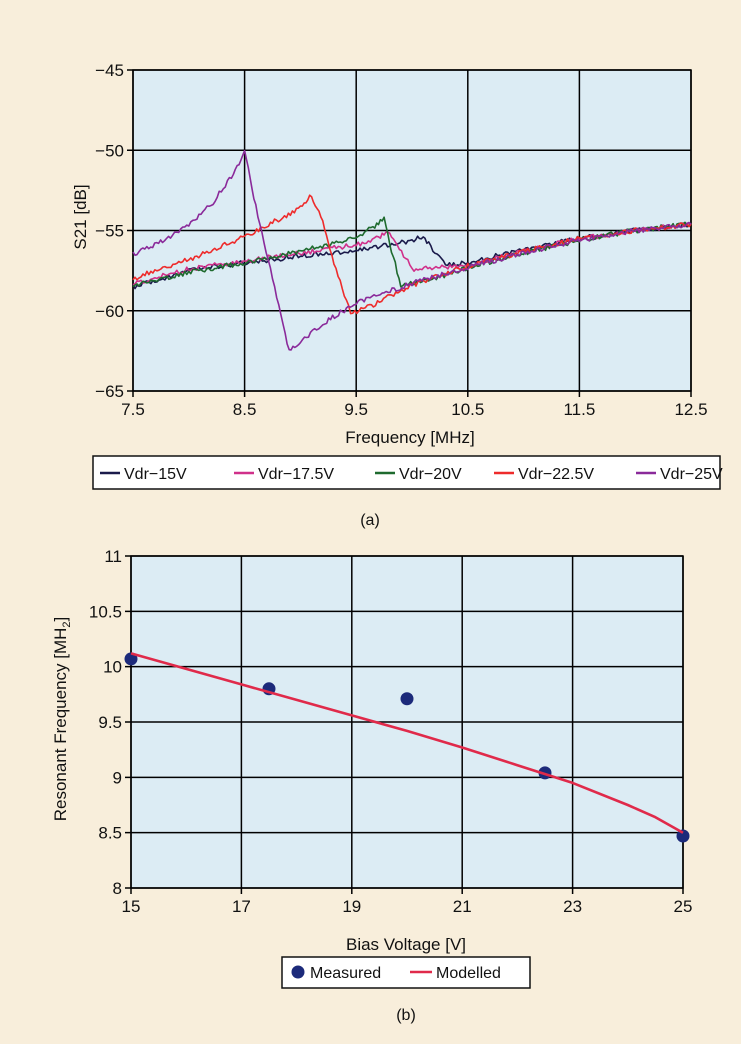 The height and width of the screenshot is (1044, 741). Describe the element at coordinates (109, 70) in the screenshot. I see `chart-a-y-tick-label: −45` at that location.